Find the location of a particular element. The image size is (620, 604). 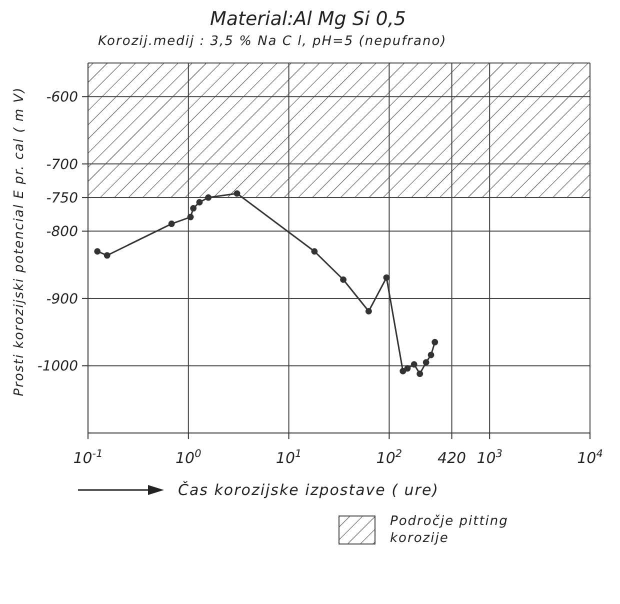

x-axis-title: Čas korozijske izpostave ( ure) is located at coordinates (309, 490).